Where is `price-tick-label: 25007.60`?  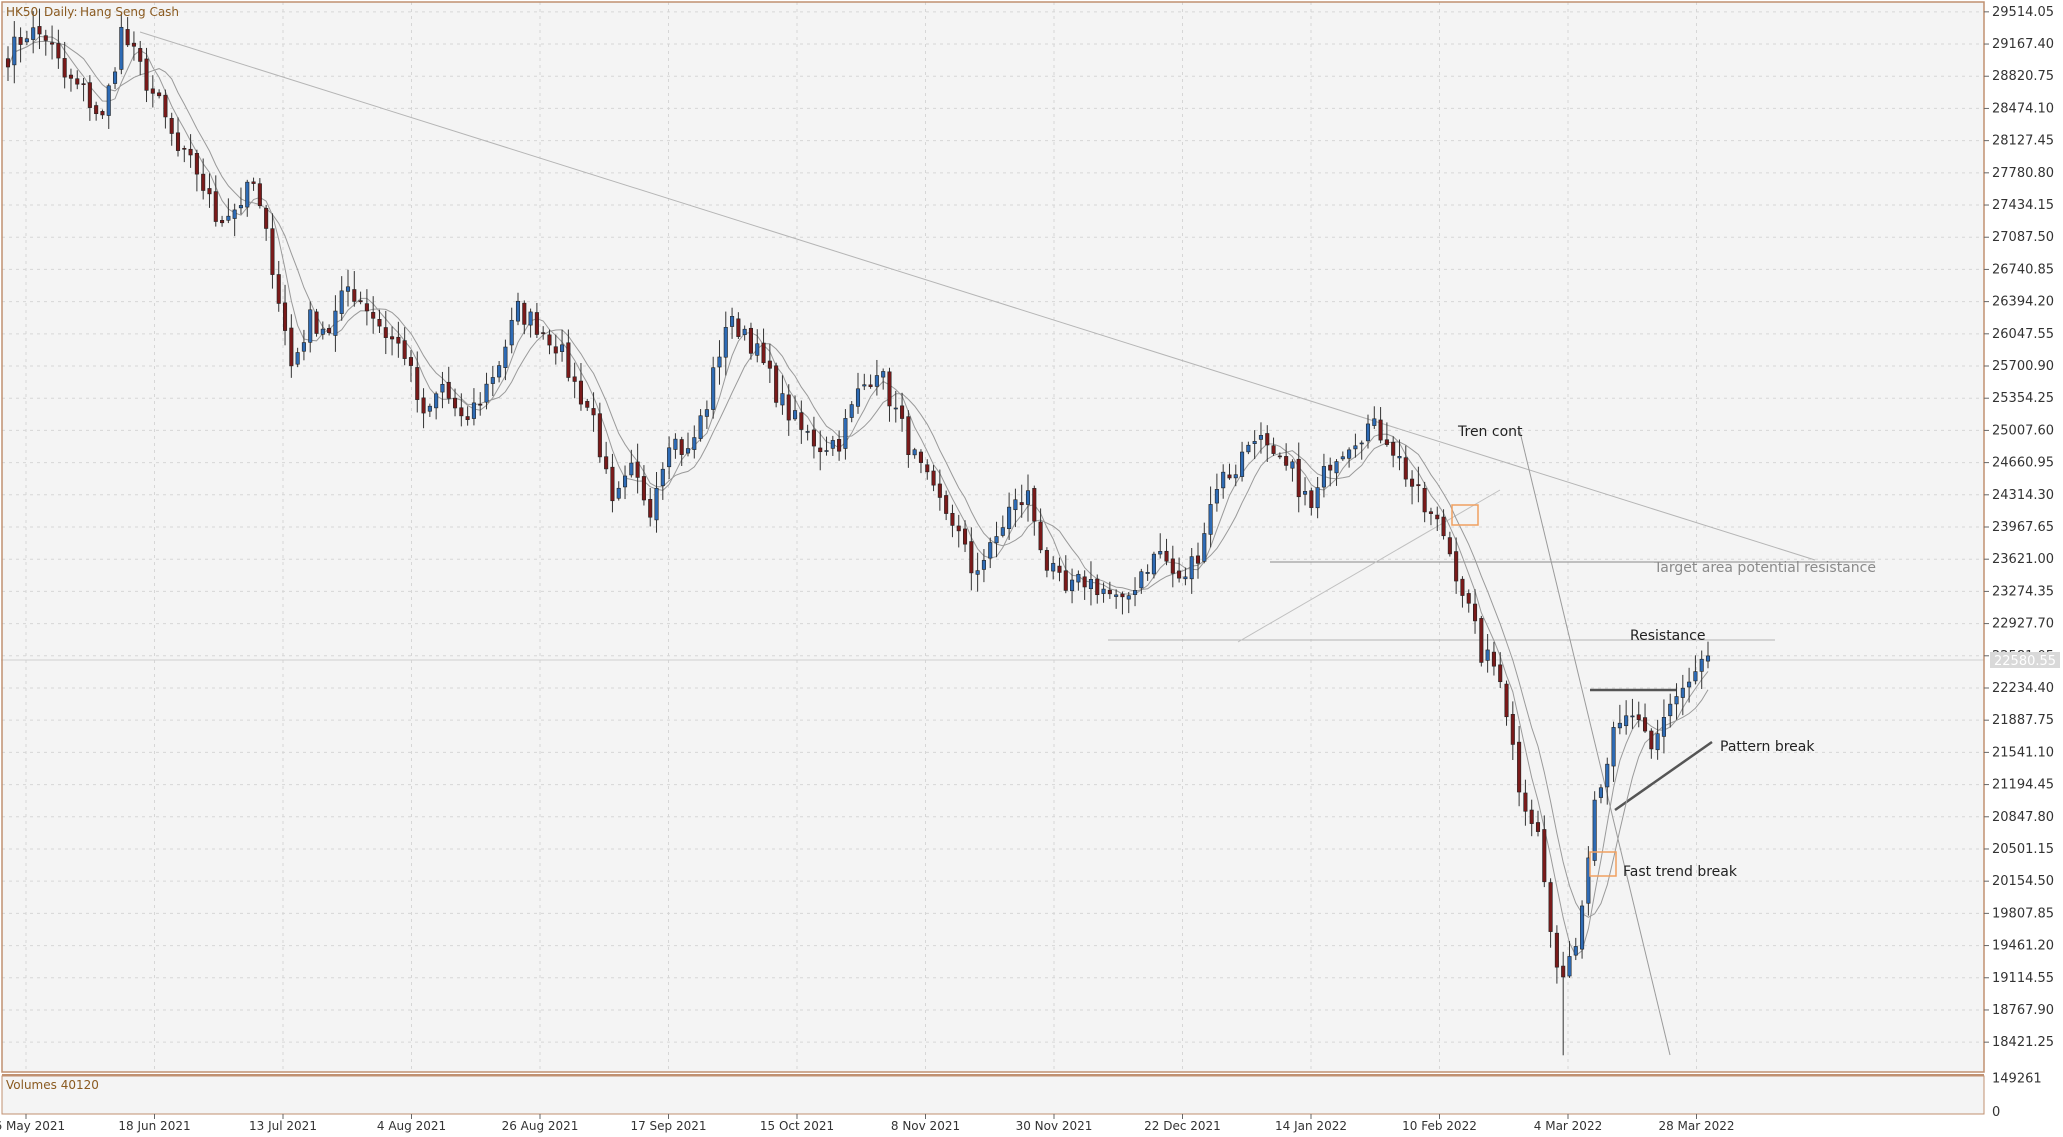
price-tick-label: 25007.60 is located at coordinates (2023, 430).